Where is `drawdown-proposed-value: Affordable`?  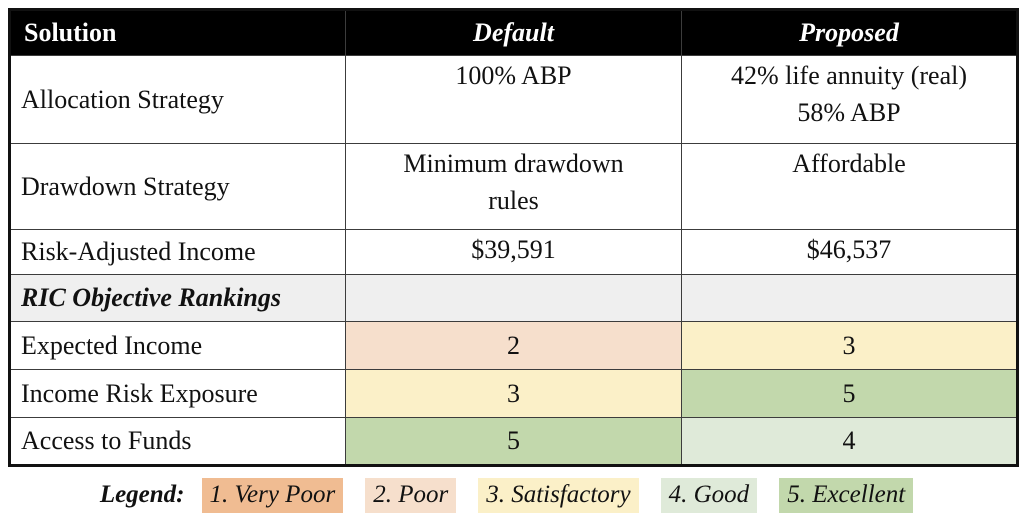 drawdown-proposed-value: Affordable is located at coordinates (849, 186).